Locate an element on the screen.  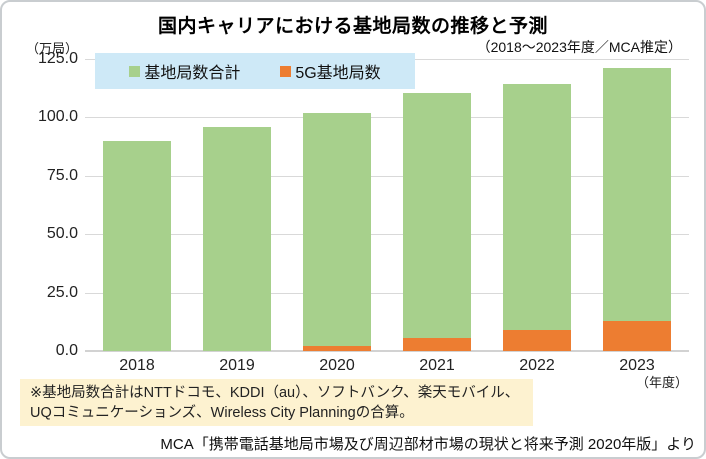
chart-title: 国内キャリアにおける基地局数の推移と予測 is located at coordinates (352, 26).